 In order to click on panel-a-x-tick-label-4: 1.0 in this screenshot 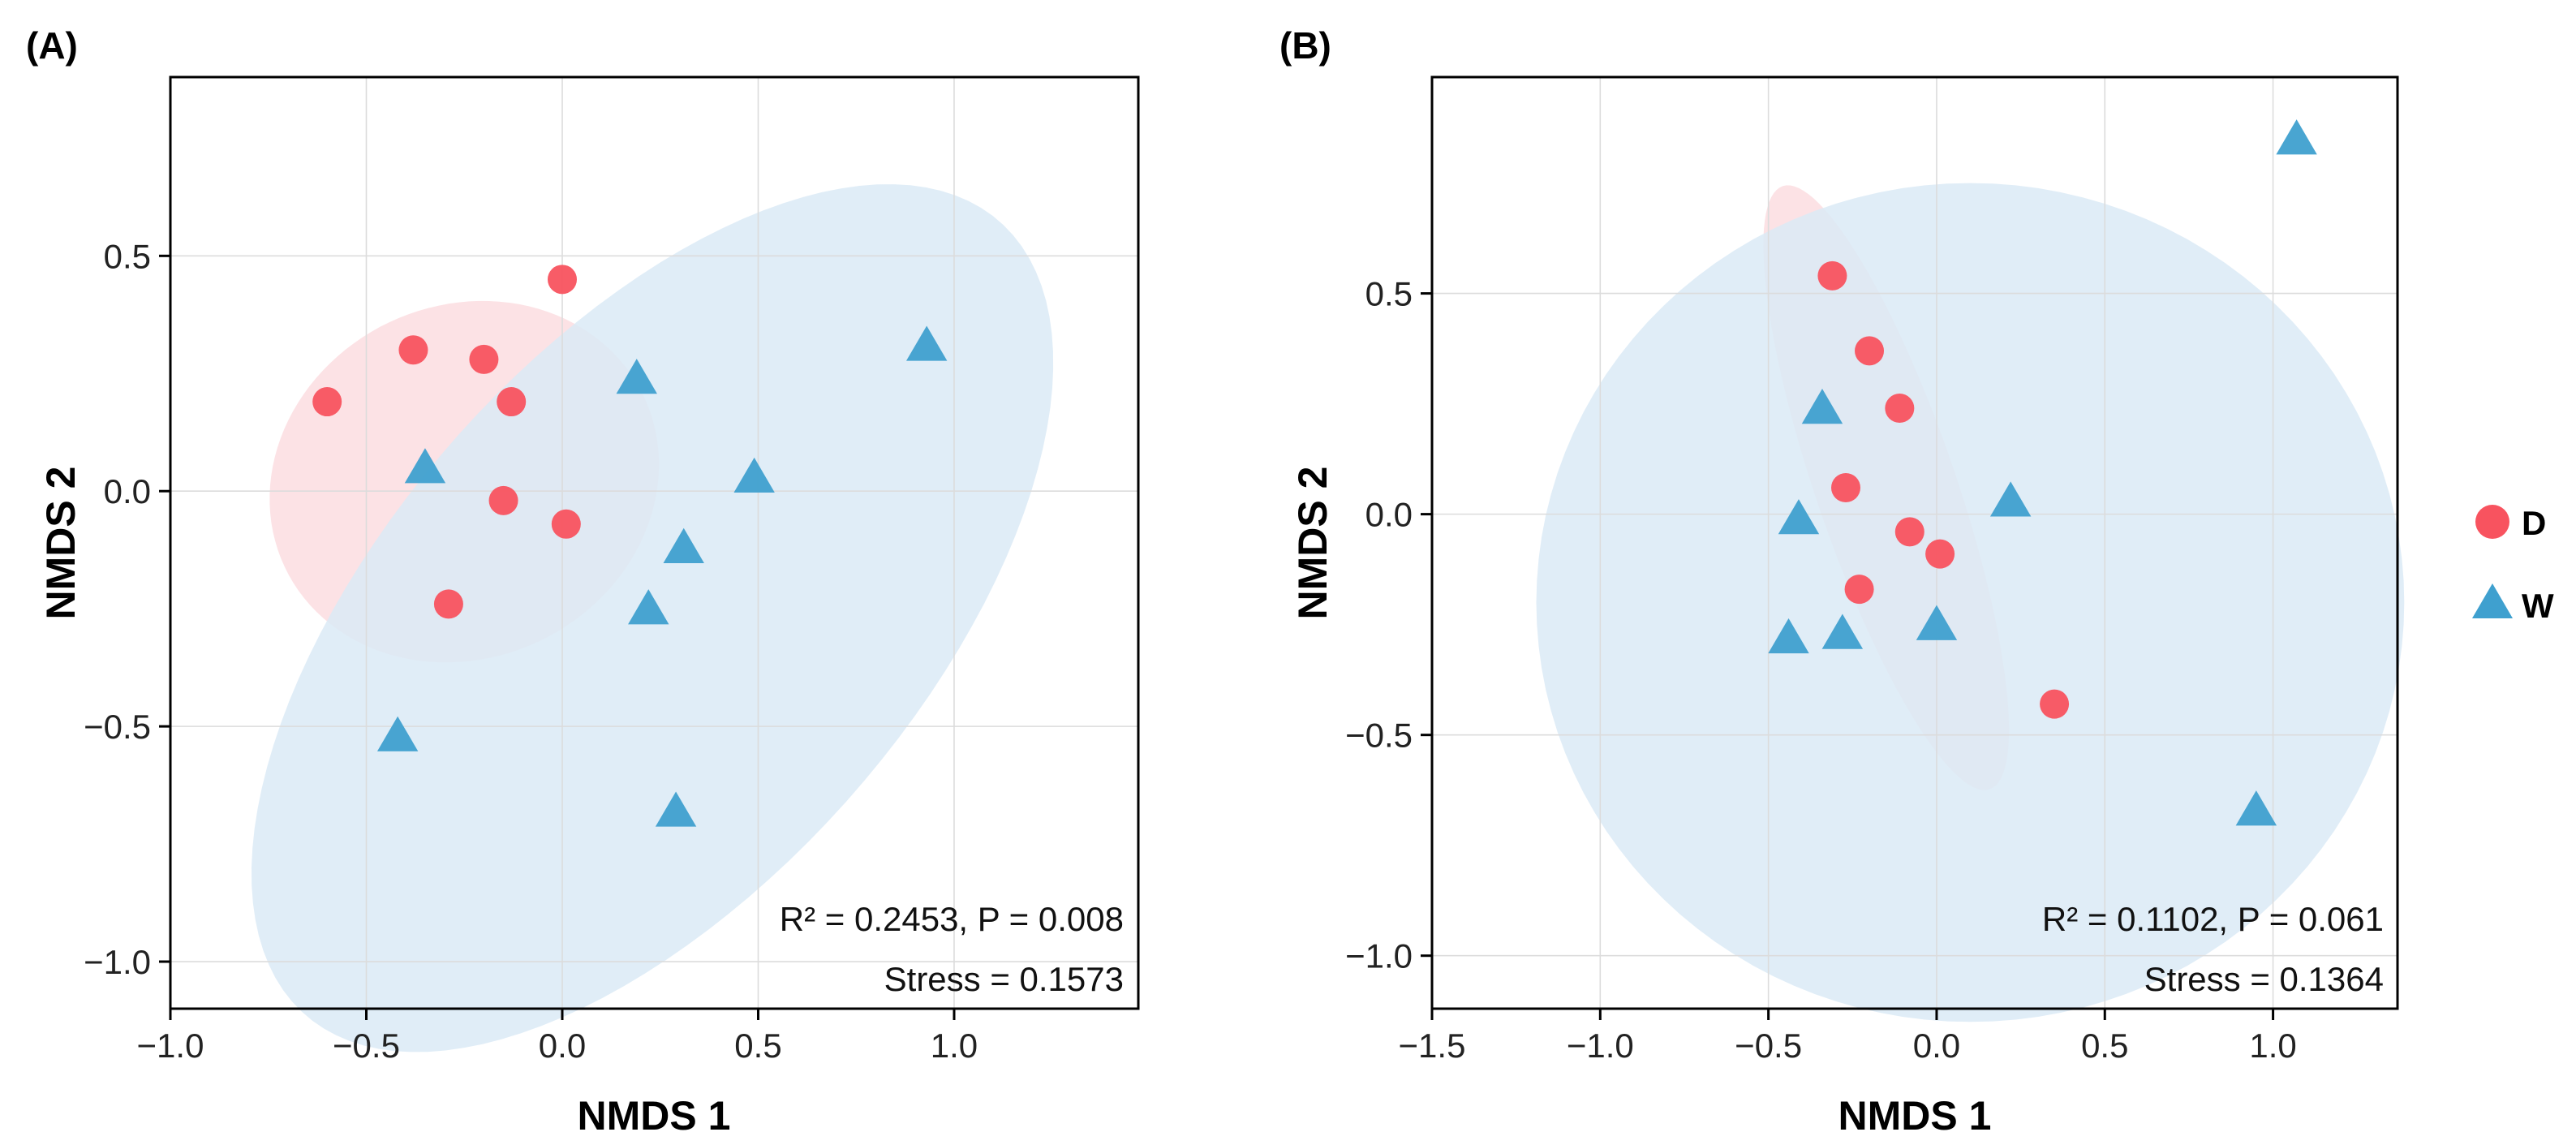, I will do `click(955, 1046)`.